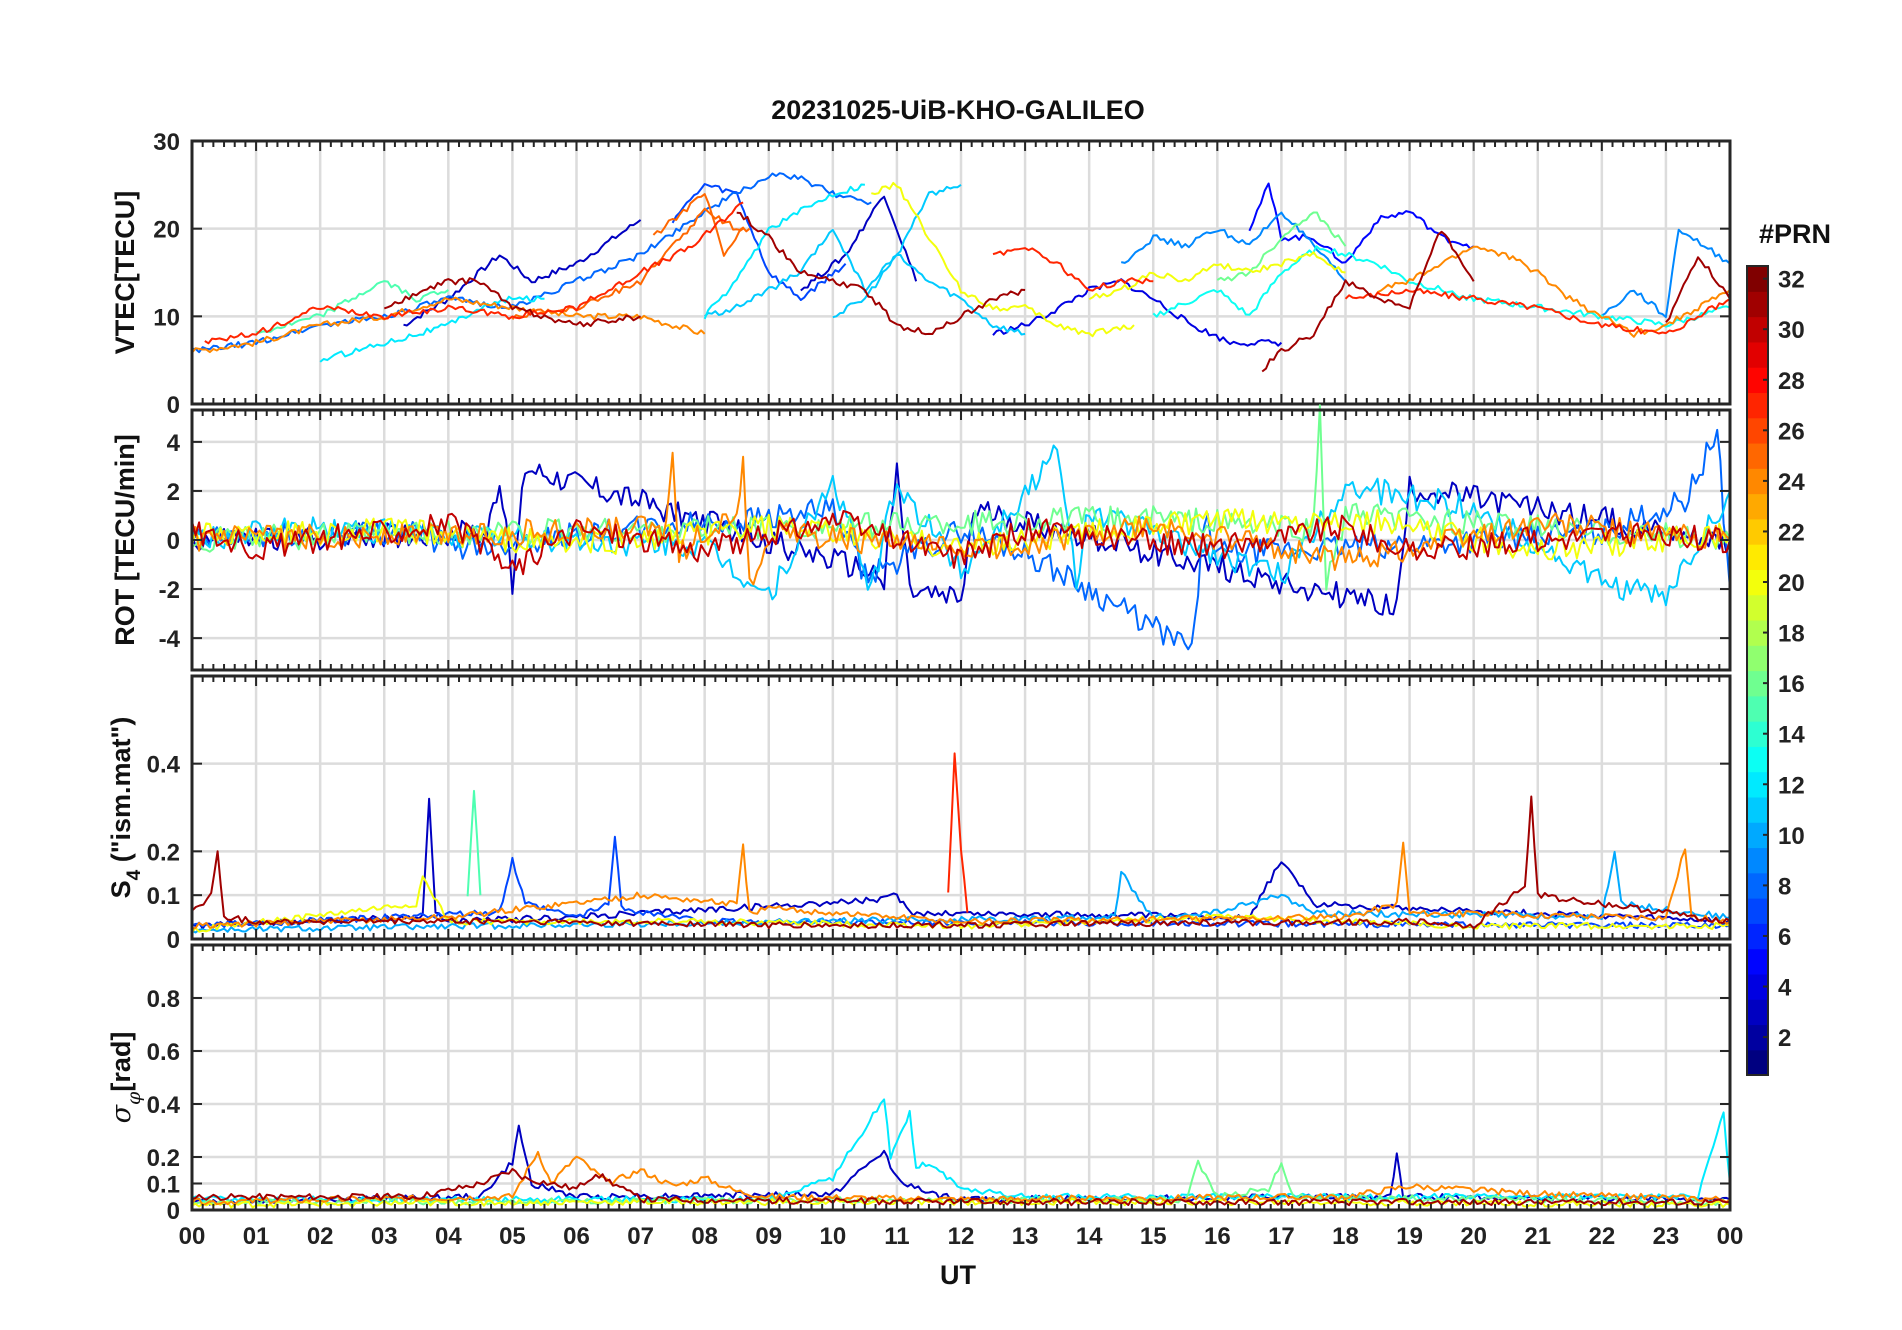 The width and height of the screenshot is (1902, 1330). What do you see at coordinates (1784, 937) in the screenshot?
I see `colorbar-tick-label: 6` at bounding box center [1784, 937].